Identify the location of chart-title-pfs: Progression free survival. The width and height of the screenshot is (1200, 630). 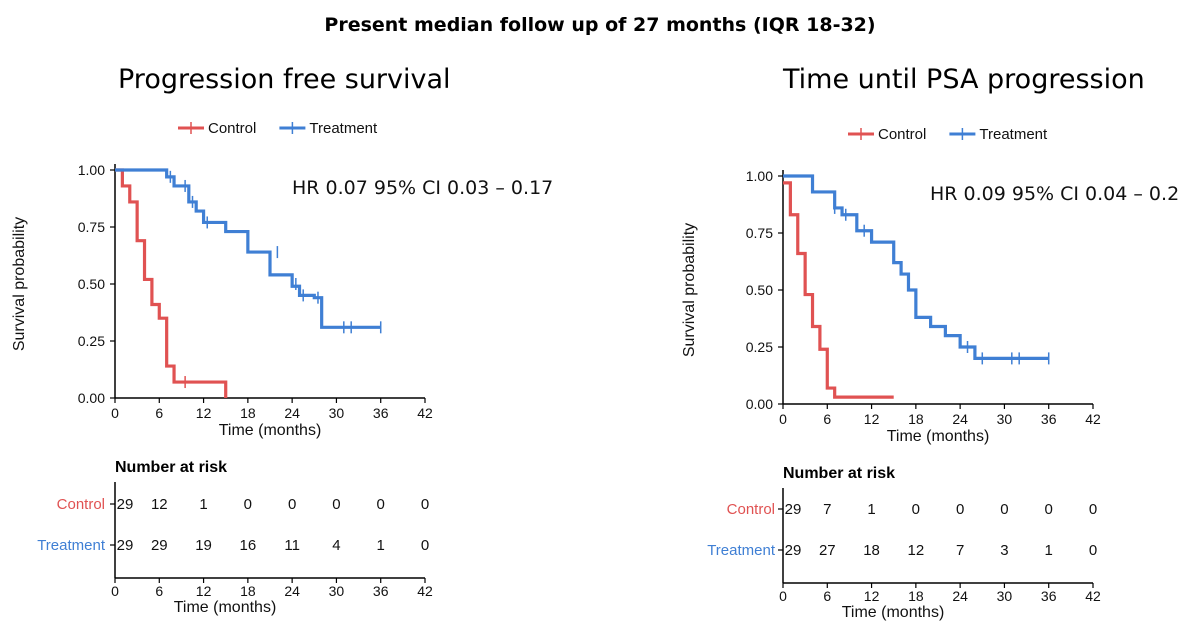
(284, 79).